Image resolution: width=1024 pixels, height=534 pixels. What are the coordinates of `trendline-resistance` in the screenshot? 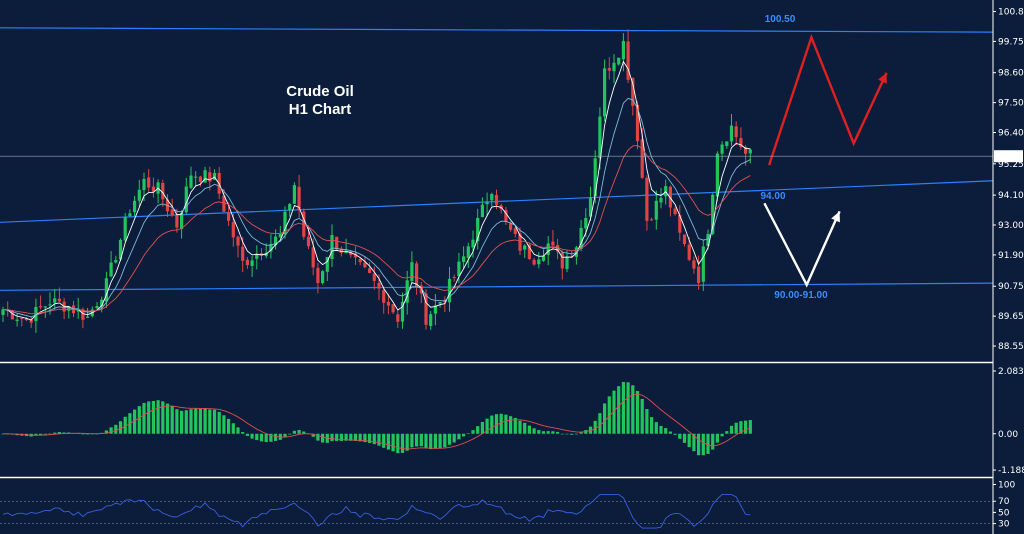 It's located at (497, 30).